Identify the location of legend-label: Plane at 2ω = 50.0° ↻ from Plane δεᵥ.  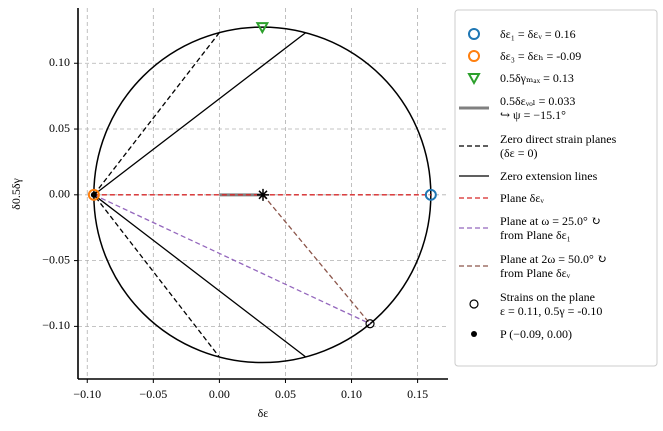
(553, 266).